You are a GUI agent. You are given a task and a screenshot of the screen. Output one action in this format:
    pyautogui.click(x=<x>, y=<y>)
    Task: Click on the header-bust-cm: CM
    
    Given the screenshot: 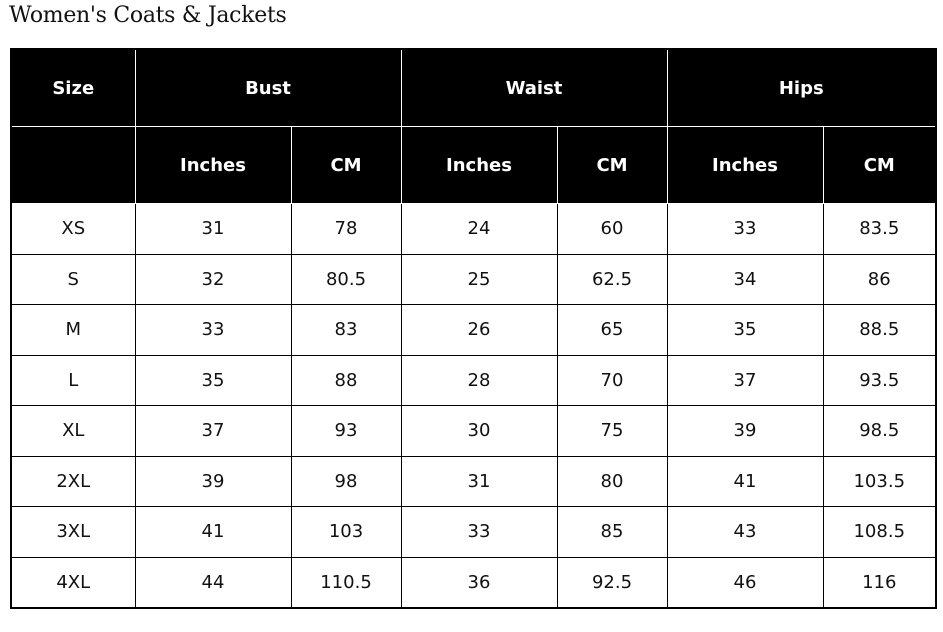 What is the action you would take?
    pyautogui.click(x=346, y=165)
    